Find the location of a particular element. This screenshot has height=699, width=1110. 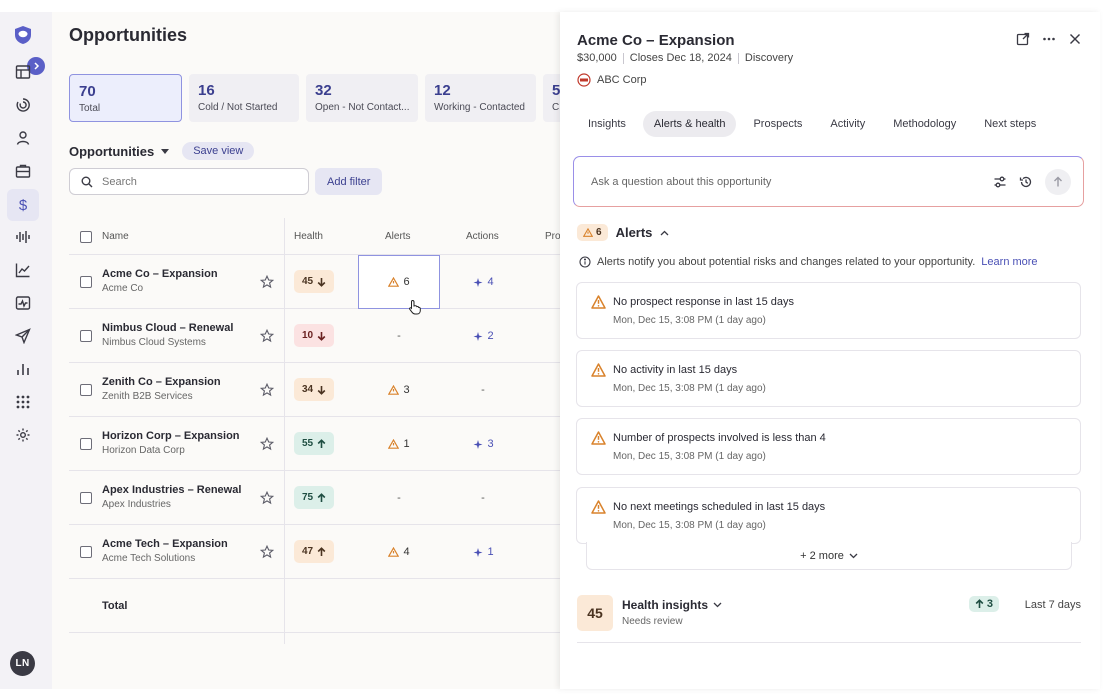

expand-rail-button is located at coordinates (36, 66).